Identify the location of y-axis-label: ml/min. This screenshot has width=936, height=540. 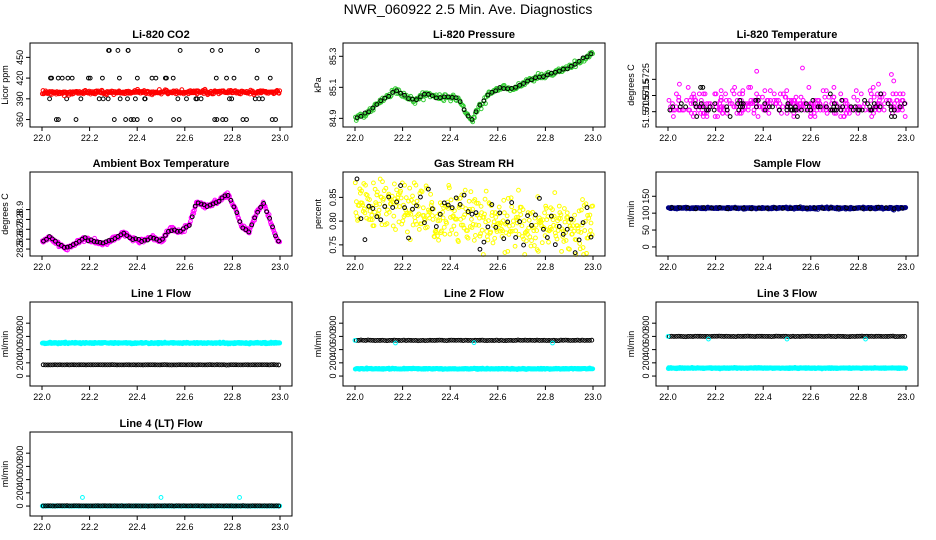
(631, 214).